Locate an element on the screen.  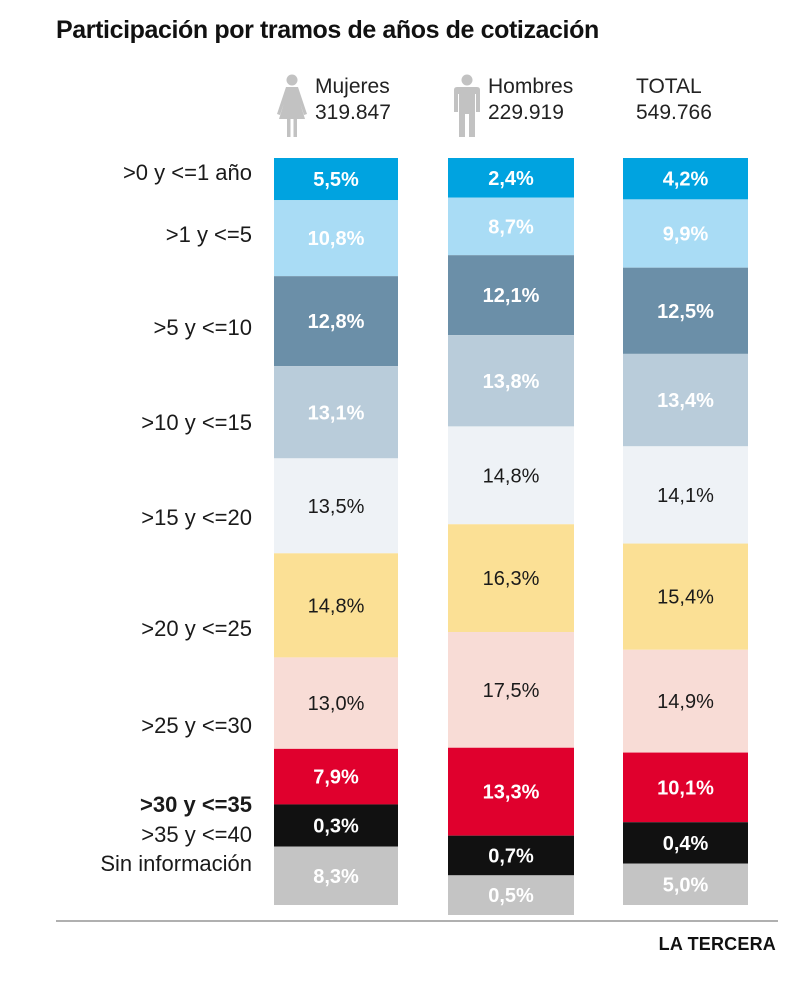
category-label-10-y-15: >10 y <=15 is located at coordinates (196, 422).